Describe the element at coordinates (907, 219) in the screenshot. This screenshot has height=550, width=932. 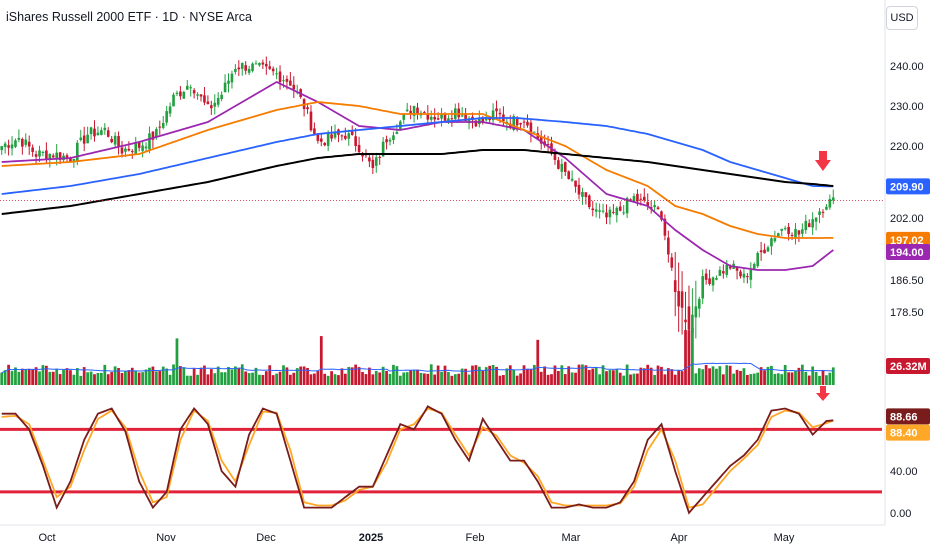
I see `price-tick-label: 202.00` at that location.